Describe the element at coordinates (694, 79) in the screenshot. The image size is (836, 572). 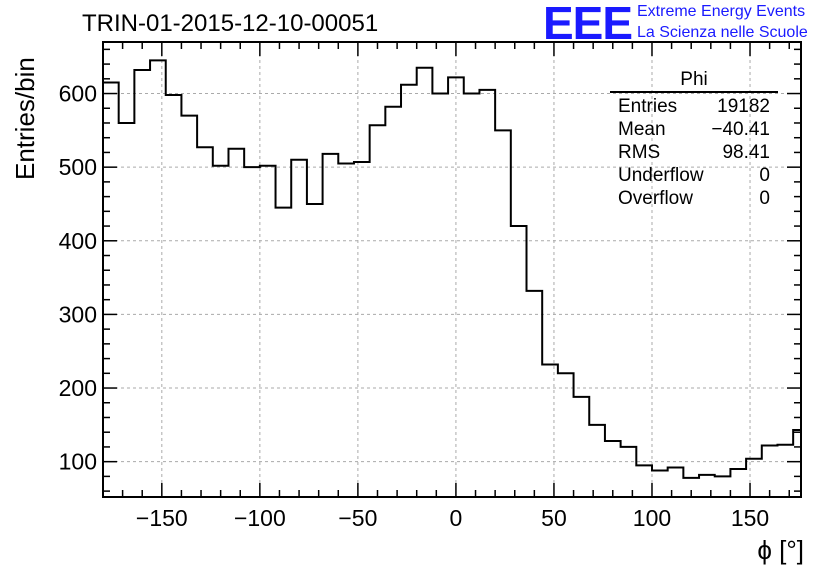
I see `stats-histogram-name: Phi` at that location.